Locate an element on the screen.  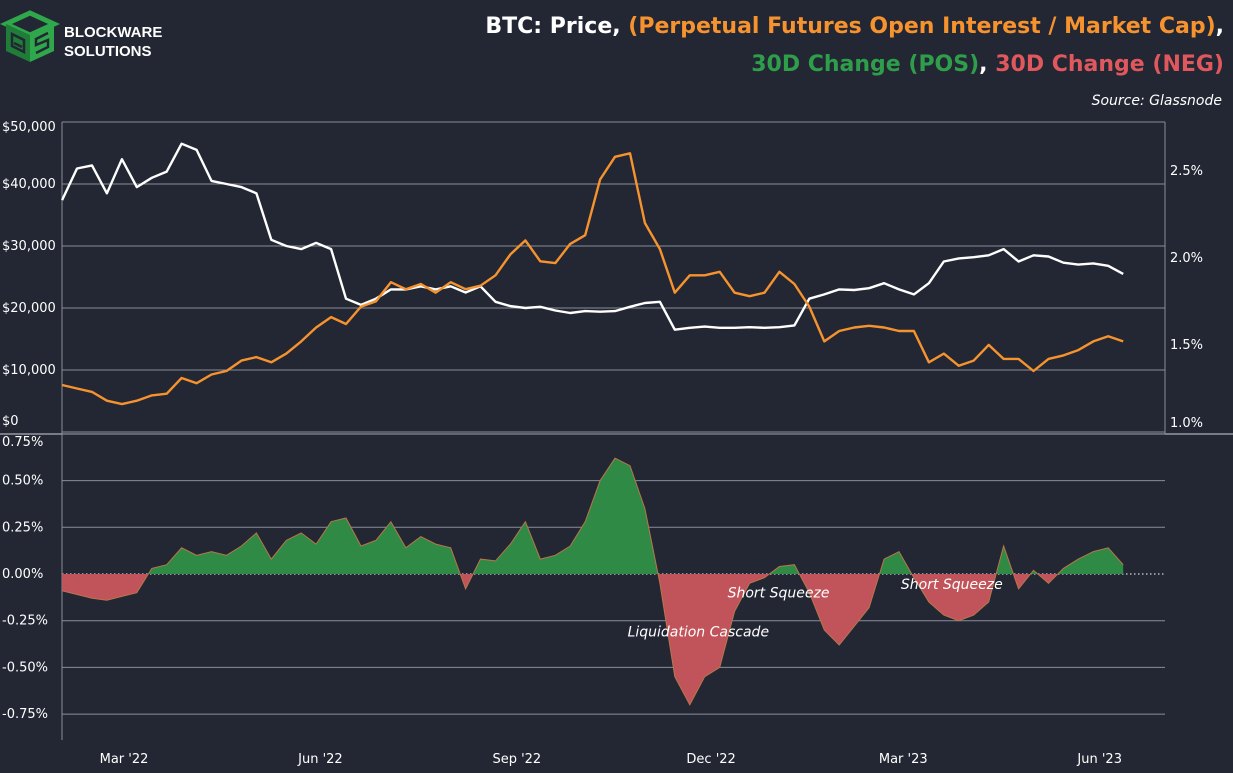
chart-title-line2: 30D Change (POS), 30D Change (NEG) is located at coordinates (987, 64).